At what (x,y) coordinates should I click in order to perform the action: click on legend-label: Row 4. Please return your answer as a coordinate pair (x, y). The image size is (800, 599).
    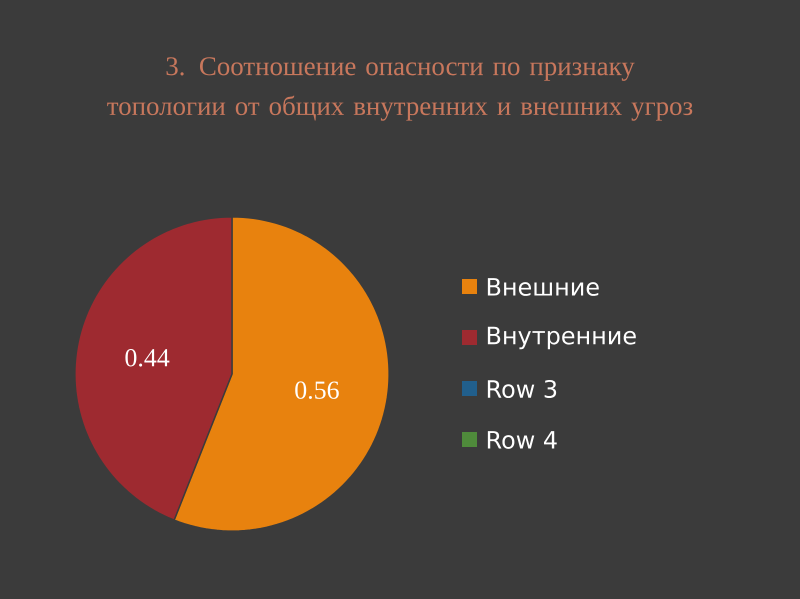
    Looking at the image, I should click on (522, 440).